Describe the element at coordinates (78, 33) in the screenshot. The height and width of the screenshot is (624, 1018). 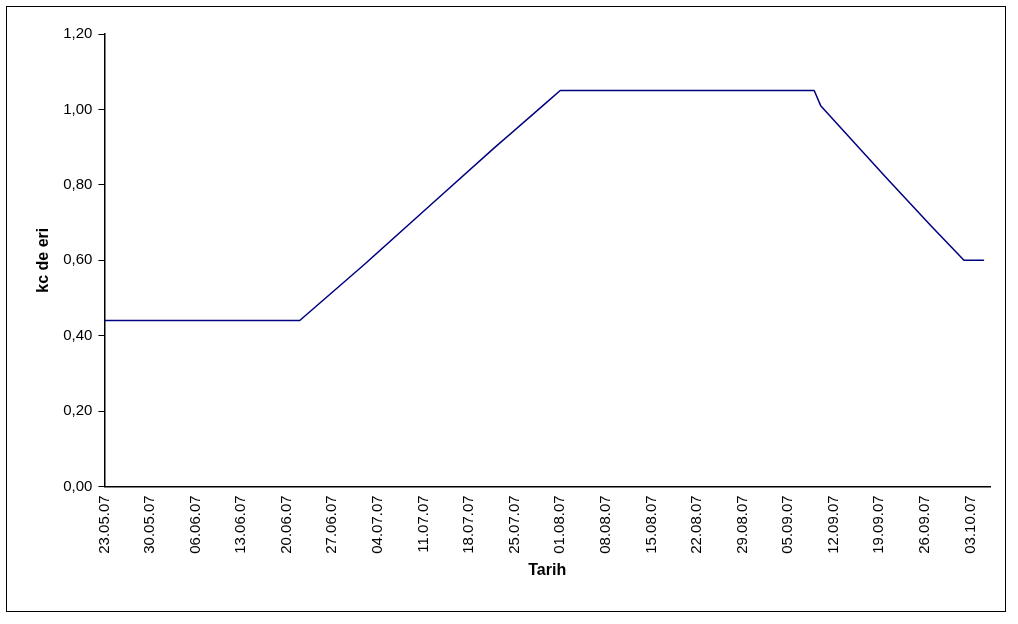
I see `y-tick-label: 1,20` at that location.